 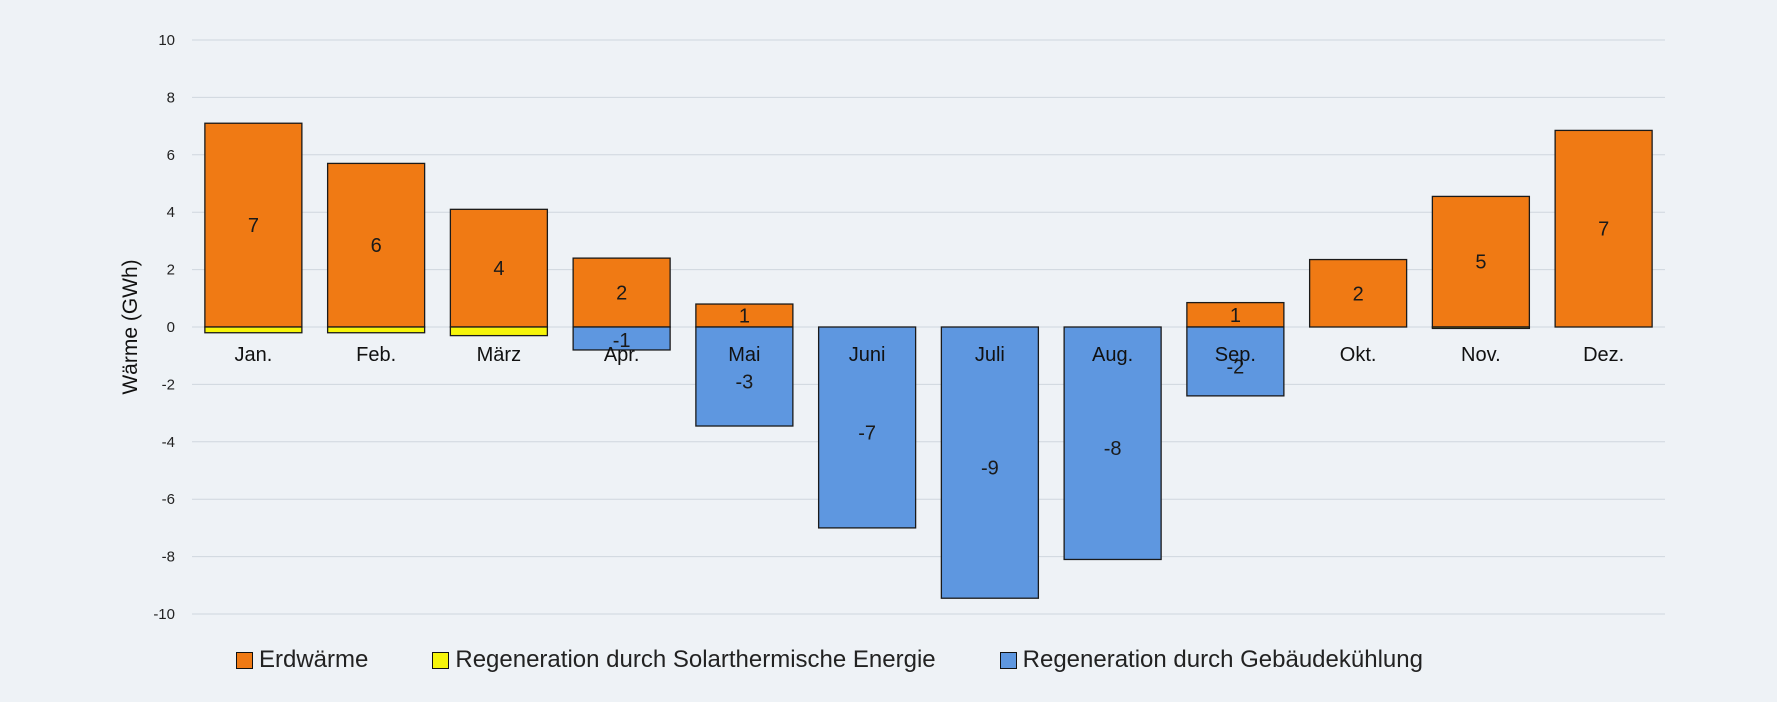 What do you see at coordinates (622, 355) in the screenshot?
I see `category-label: Apr.` at bounding box center [622, 355].